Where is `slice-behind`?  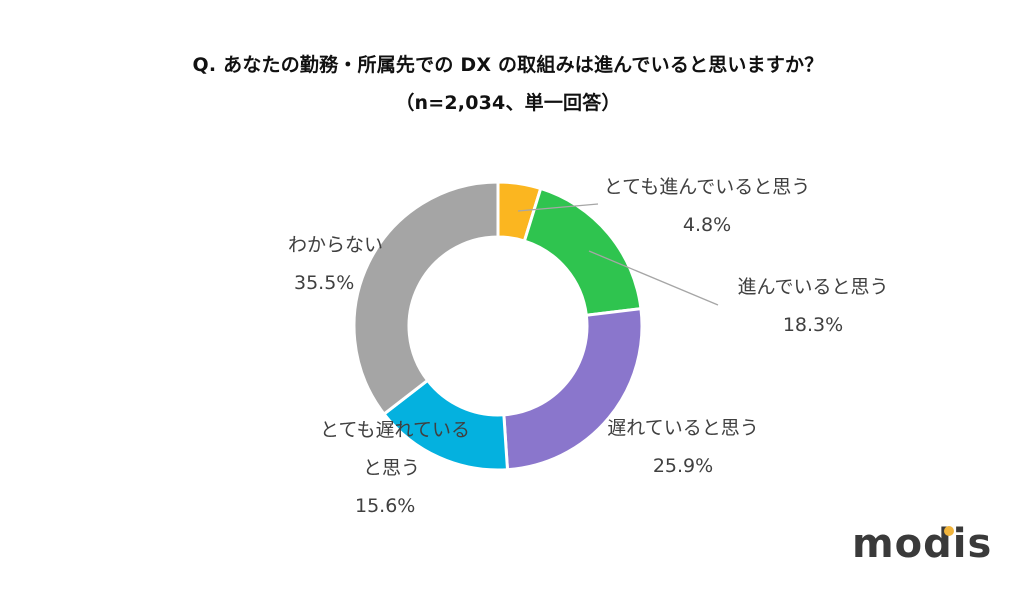
slice-behind is located at coordinates (573, 389).